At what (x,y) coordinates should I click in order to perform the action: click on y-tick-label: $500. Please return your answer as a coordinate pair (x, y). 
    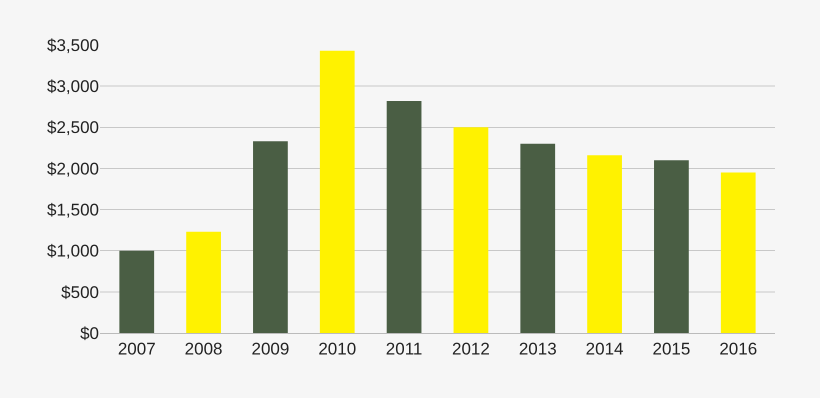
    Looking at the image, I should click on (80, 292).